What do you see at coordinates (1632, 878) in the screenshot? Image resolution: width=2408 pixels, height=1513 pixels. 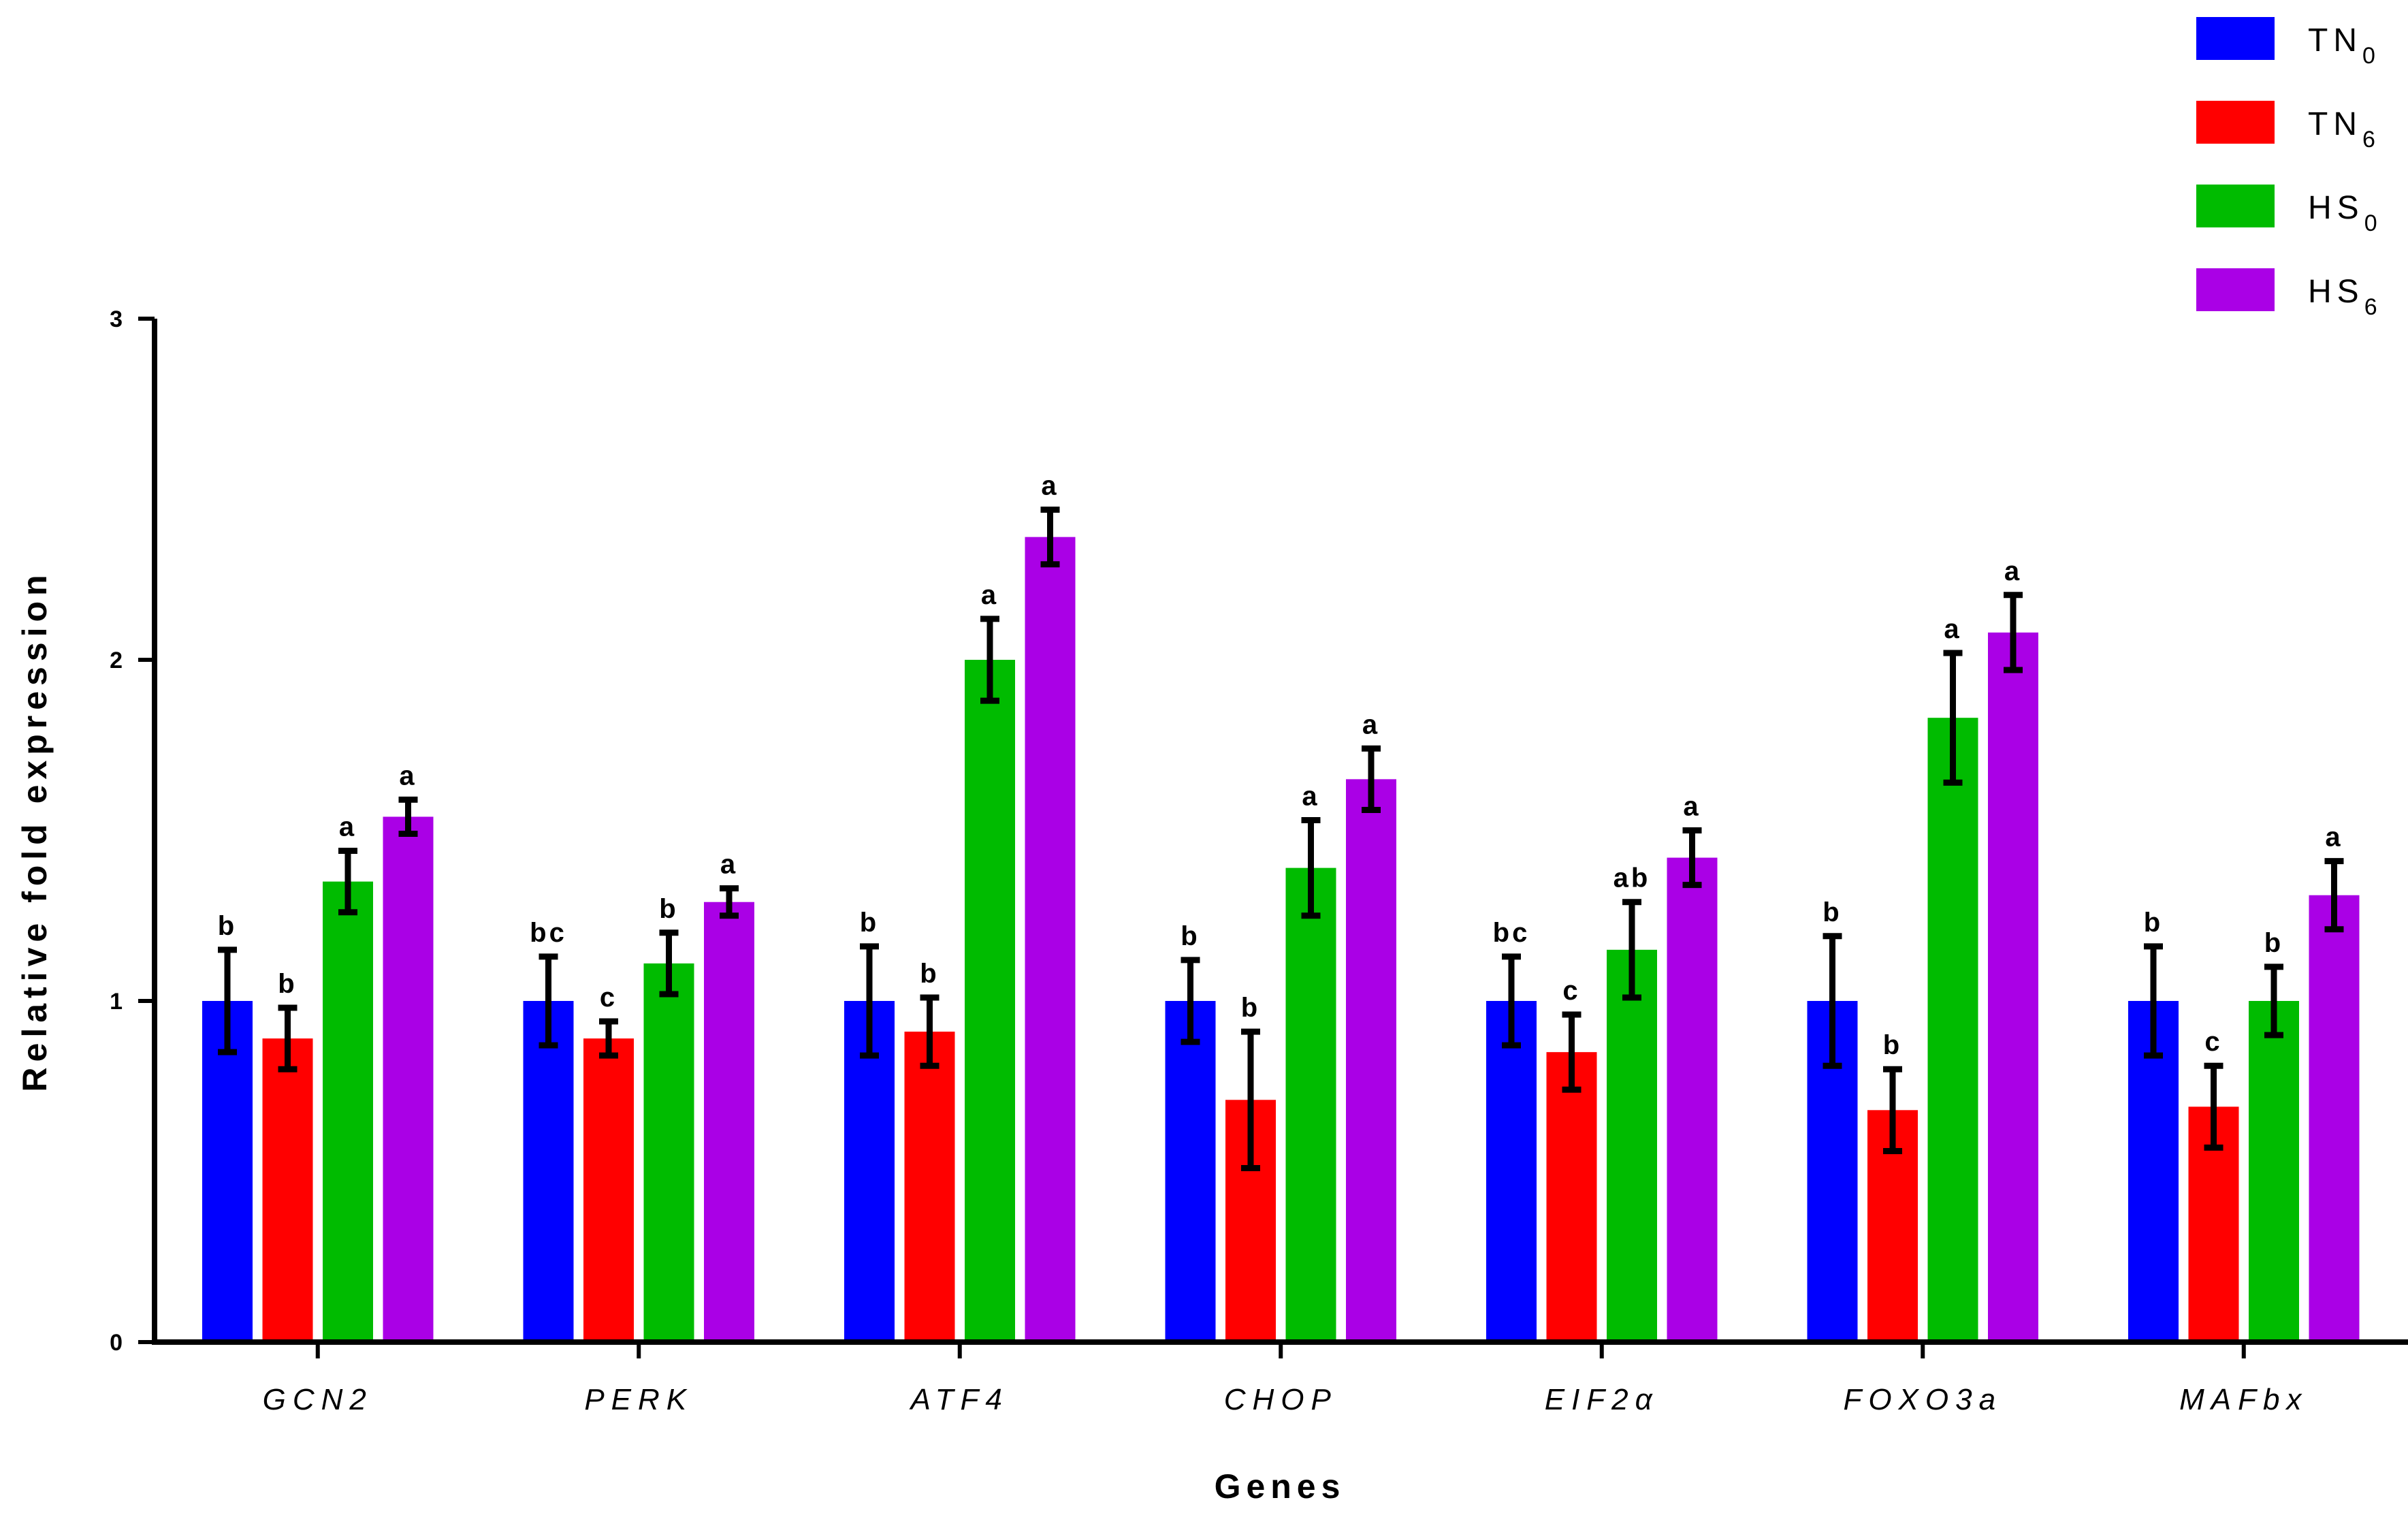 I see `significance-letter: ab` at bounding box center [1632, 878].